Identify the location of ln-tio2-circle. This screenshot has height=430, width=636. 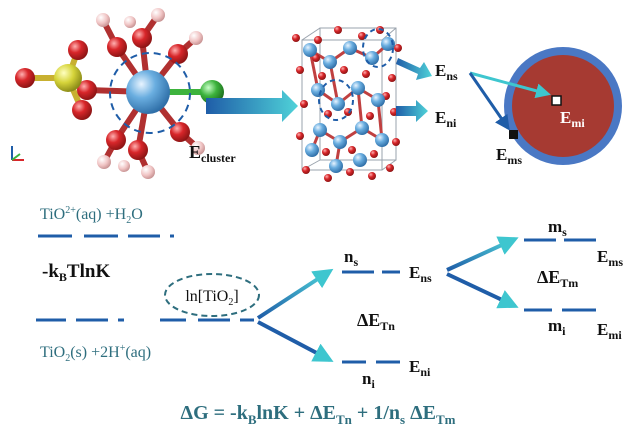
(212, 295).